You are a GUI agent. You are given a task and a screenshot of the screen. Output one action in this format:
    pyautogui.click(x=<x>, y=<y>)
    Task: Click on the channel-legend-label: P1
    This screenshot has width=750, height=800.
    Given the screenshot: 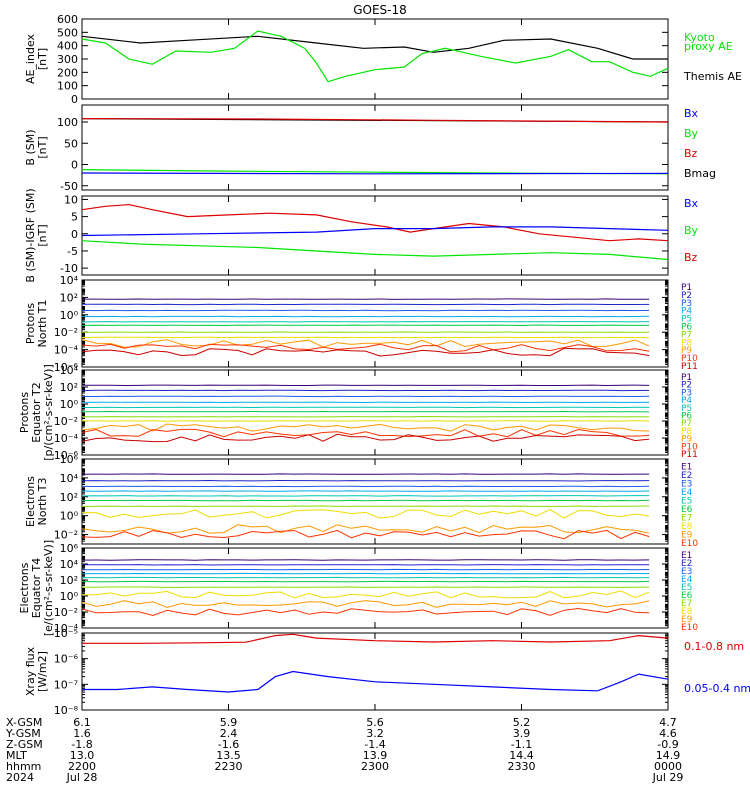 What is the action you would take?
    pyautogui.click(x=686, y=378)
    